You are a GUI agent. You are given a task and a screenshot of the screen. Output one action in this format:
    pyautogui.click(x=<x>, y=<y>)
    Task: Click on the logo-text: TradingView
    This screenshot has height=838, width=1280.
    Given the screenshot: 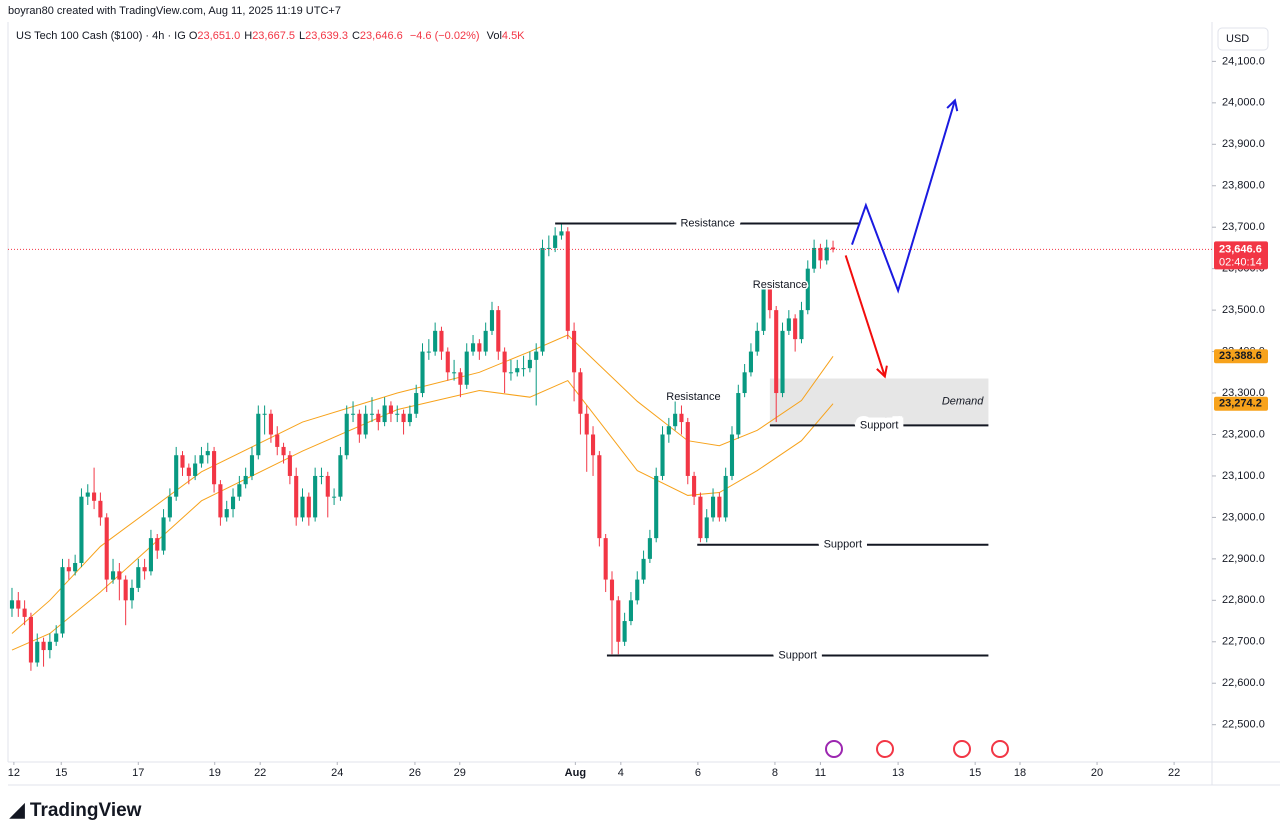 What is the action you would take?
    pyautogui.click(x=85, y=810)
    